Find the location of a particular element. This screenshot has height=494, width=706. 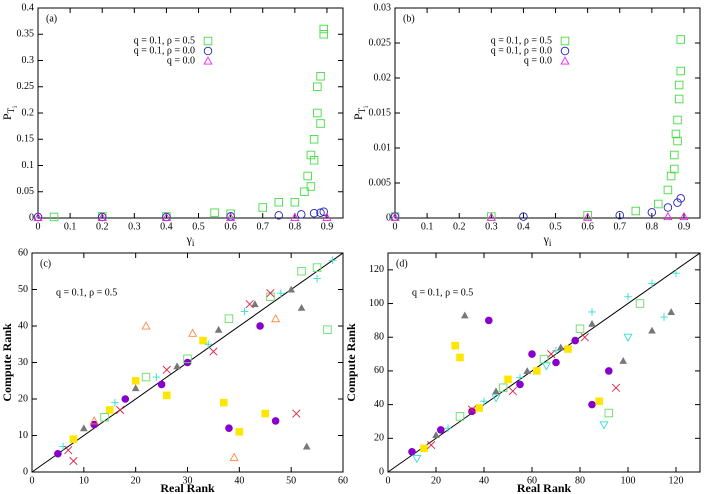

y-tick-label: 0.03 is located at coordinates (383, 7).